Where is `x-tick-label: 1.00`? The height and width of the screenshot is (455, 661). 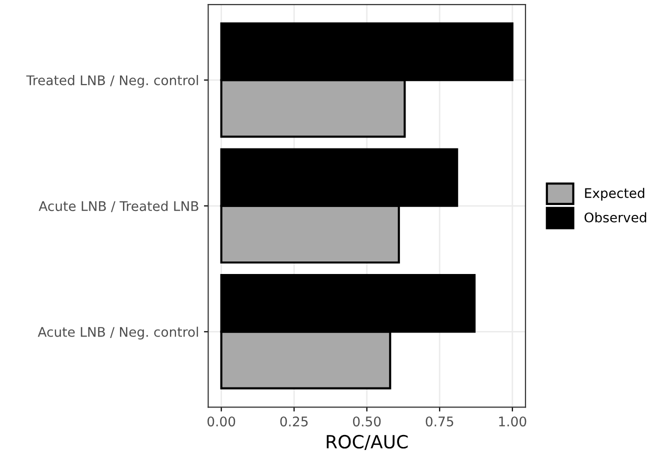
x-tick-label: 1.00 is located at coordinates (512, 421).